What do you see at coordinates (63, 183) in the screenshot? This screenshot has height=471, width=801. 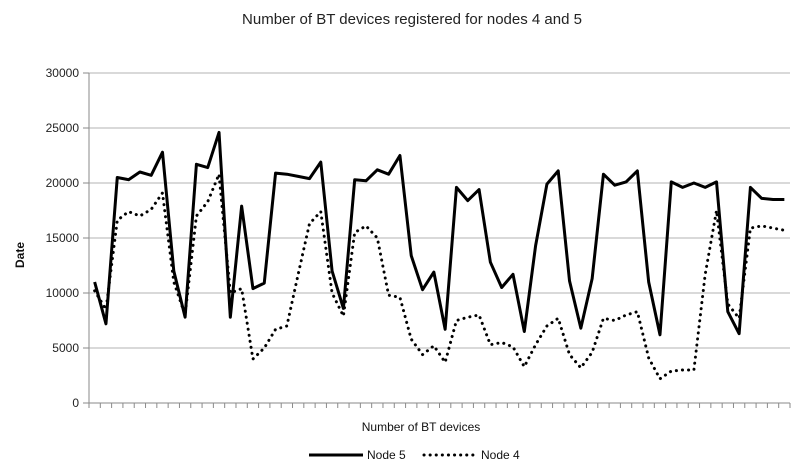 I see `y-tick-label: 20000` at bounding box center [63, 183].